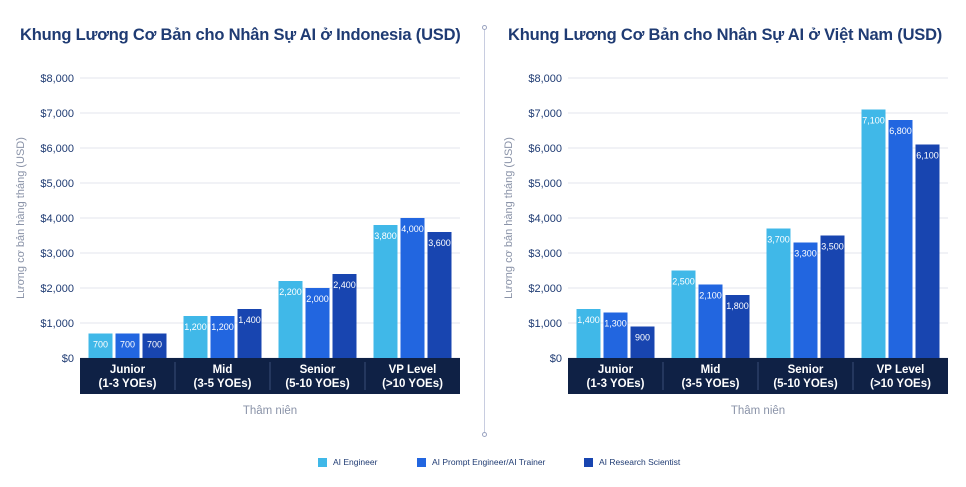 The image size is (966, 487). I want to click on chart-divider, so click(484, 231).